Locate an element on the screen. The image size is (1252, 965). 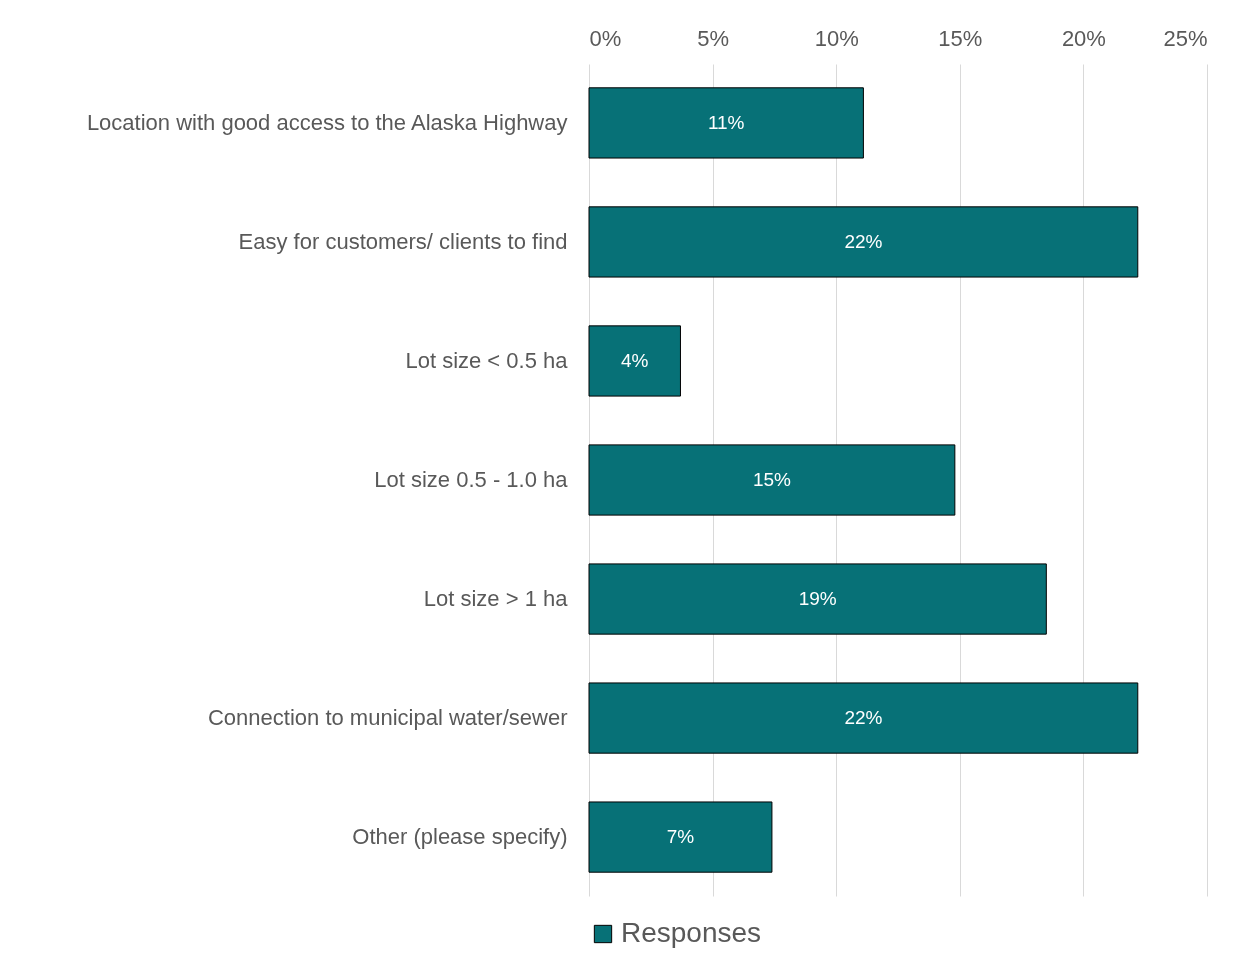
data-label: 4% is located at coordinates (635, 360).